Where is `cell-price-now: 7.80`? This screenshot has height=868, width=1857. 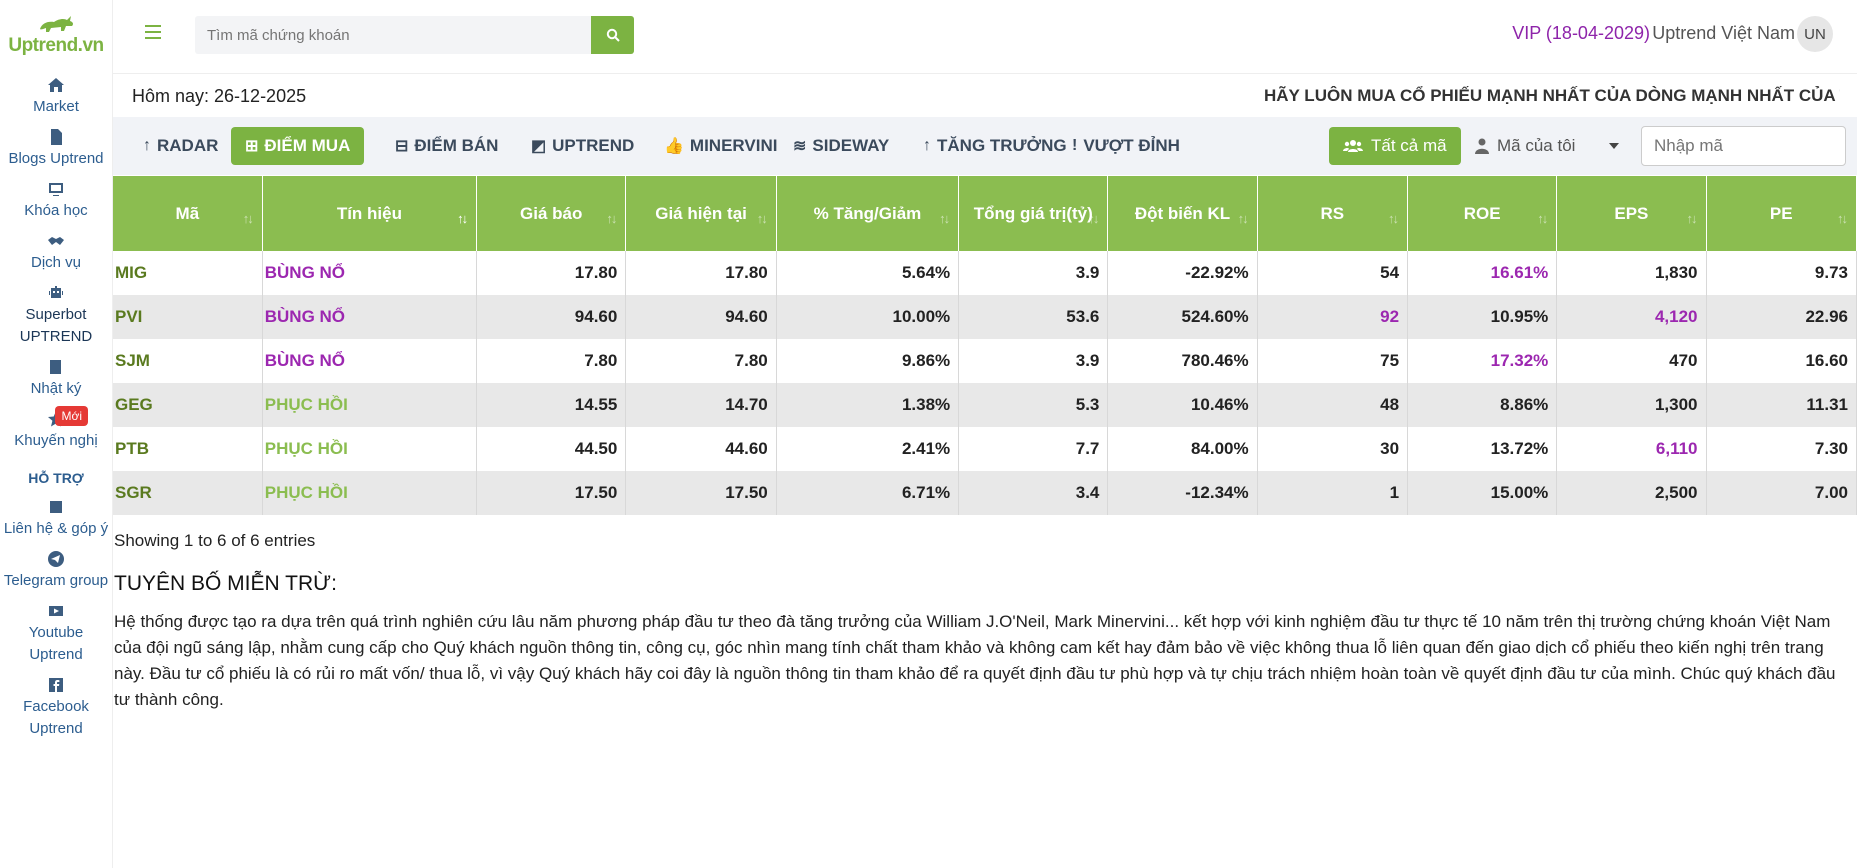
cell-price-now: 7.80 is located at coordinates (701, 361).